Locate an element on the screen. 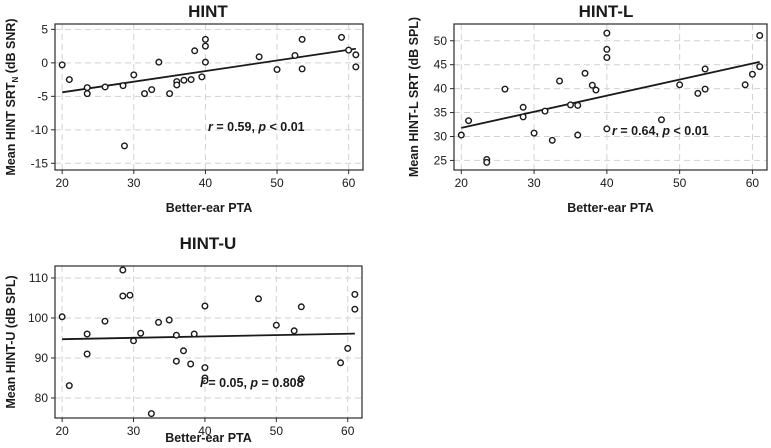 The image size is (771, 448). annotation-r-symbol: r is located at coordinates (615, 131).